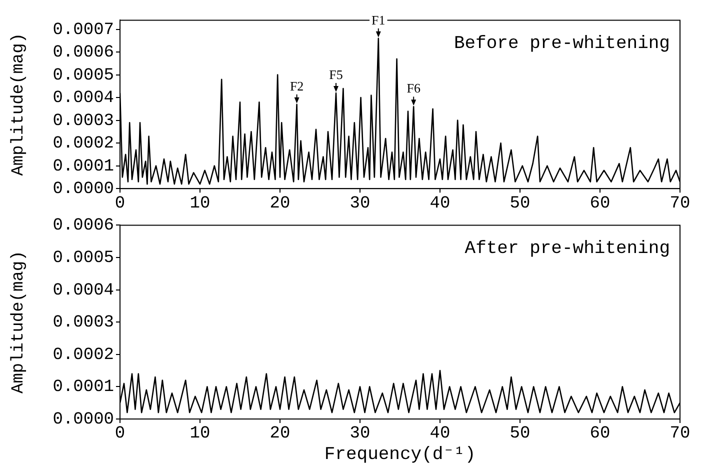  I want to click on annotation: Before pre-whitening, so click(562, 44).